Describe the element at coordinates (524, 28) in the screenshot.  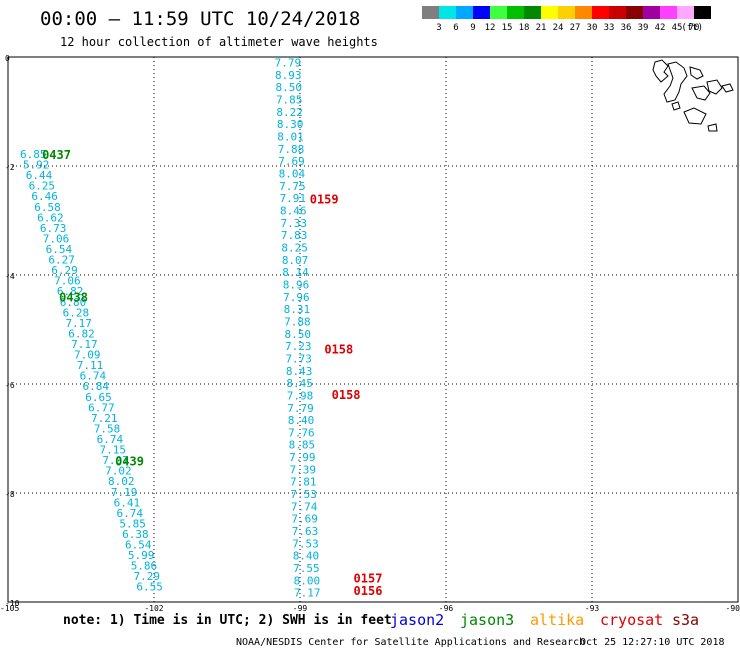
I see `legend-tick-label: 18` at that location.